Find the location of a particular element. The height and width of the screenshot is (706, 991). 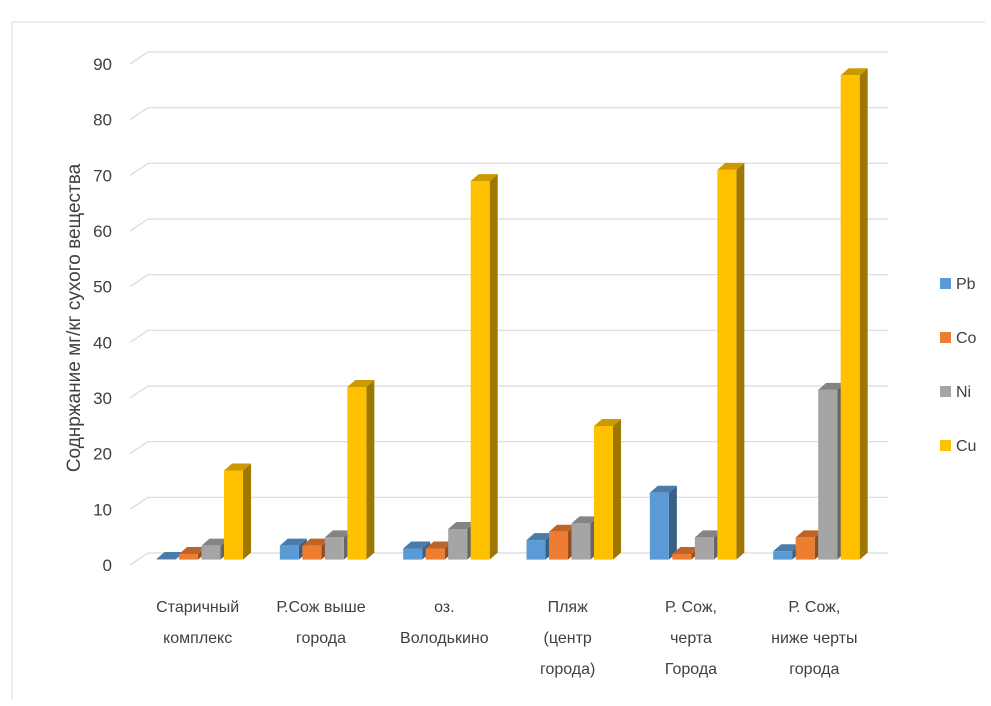

y-axis-label: Соднржание мг/кг сухого вещества is located at coordinates (74, 317).